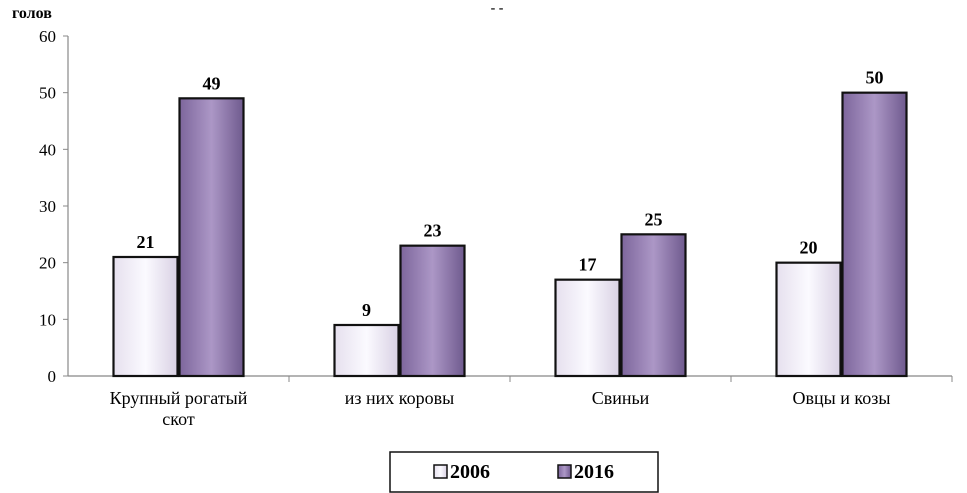  I want to click on category-label-line: Овцы и козы, so click(842, 398).